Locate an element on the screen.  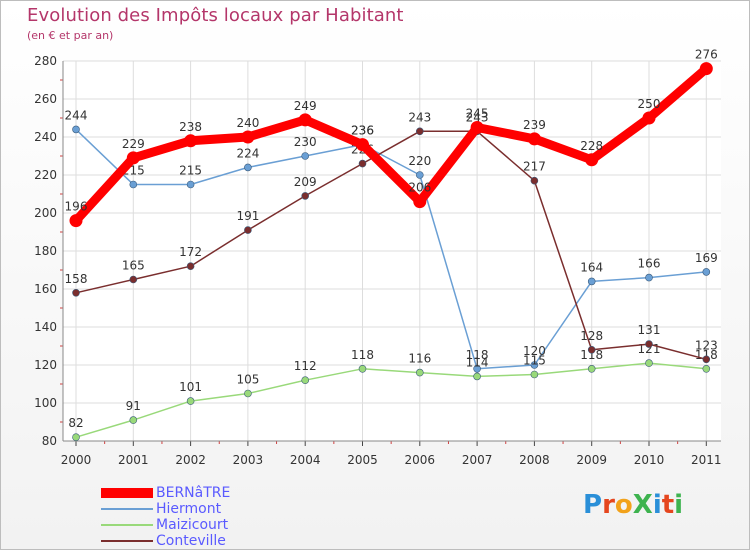
data-label-conteville: 123 is located at coordinates (706, 345).